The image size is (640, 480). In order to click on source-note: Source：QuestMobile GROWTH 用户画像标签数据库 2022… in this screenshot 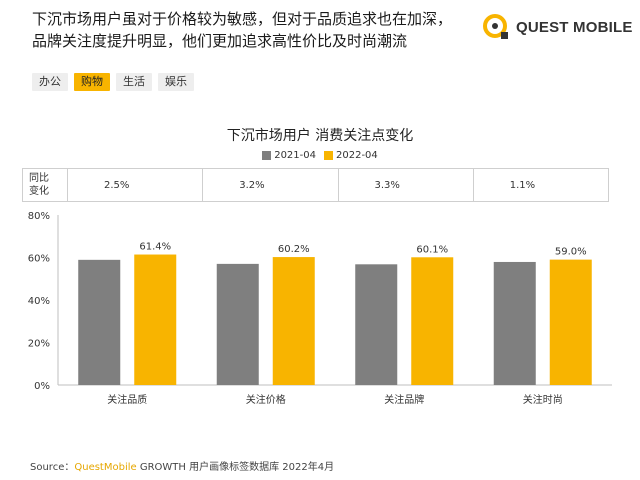, I will do `click(182, 465)`.